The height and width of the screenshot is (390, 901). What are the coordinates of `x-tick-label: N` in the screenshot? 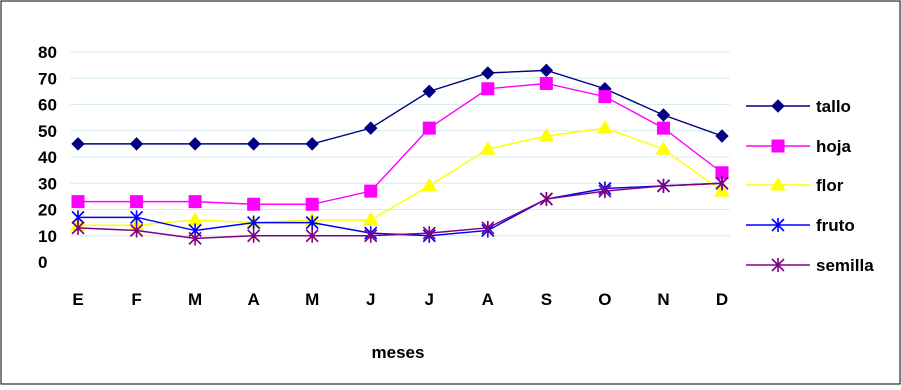 It's located at (663, 299).